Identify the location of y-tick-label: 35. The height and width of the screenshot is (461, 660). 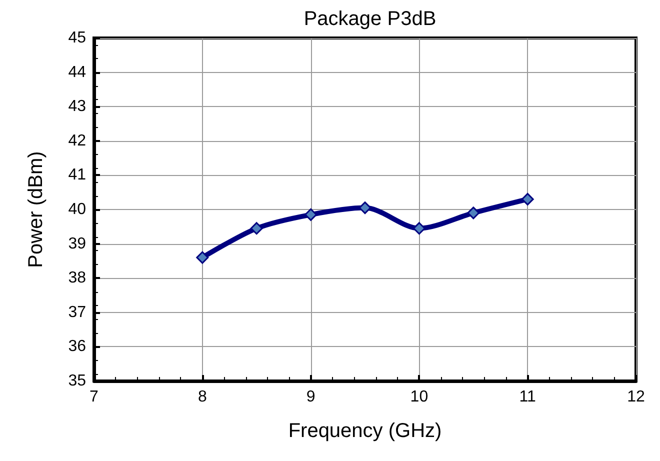
(77, 381).